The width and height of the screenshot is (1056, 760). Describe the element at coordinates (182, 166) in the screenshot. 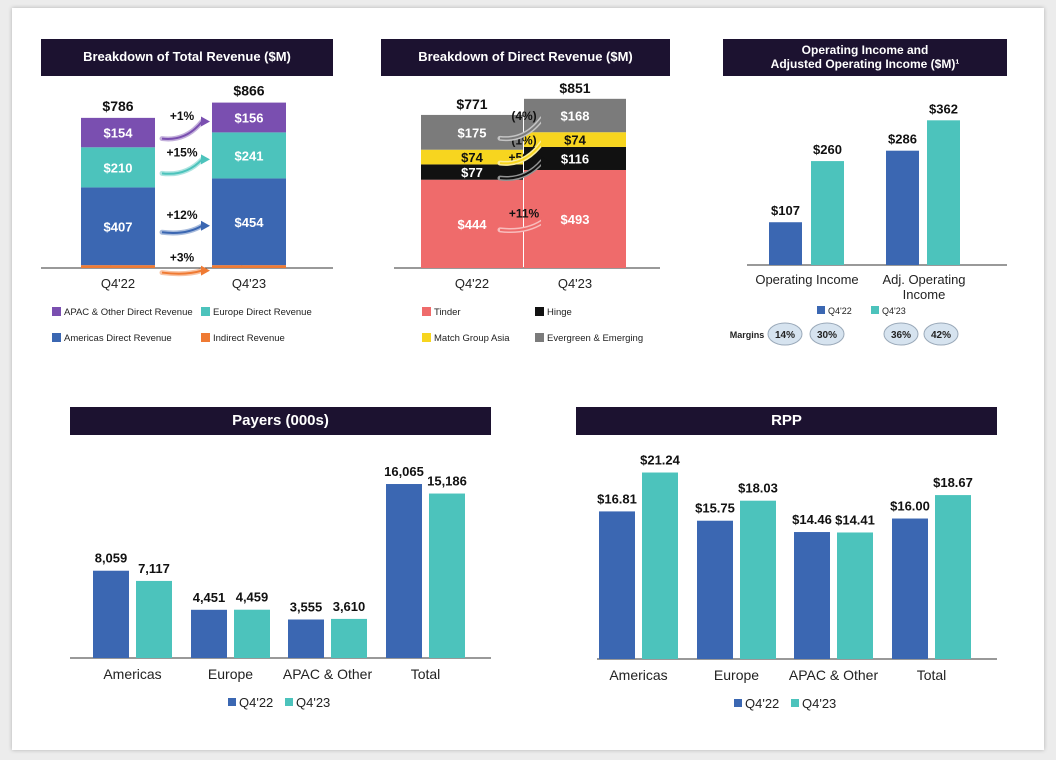

I see `total-revenue-arrow-europe-direct-revenue-line` at that location.